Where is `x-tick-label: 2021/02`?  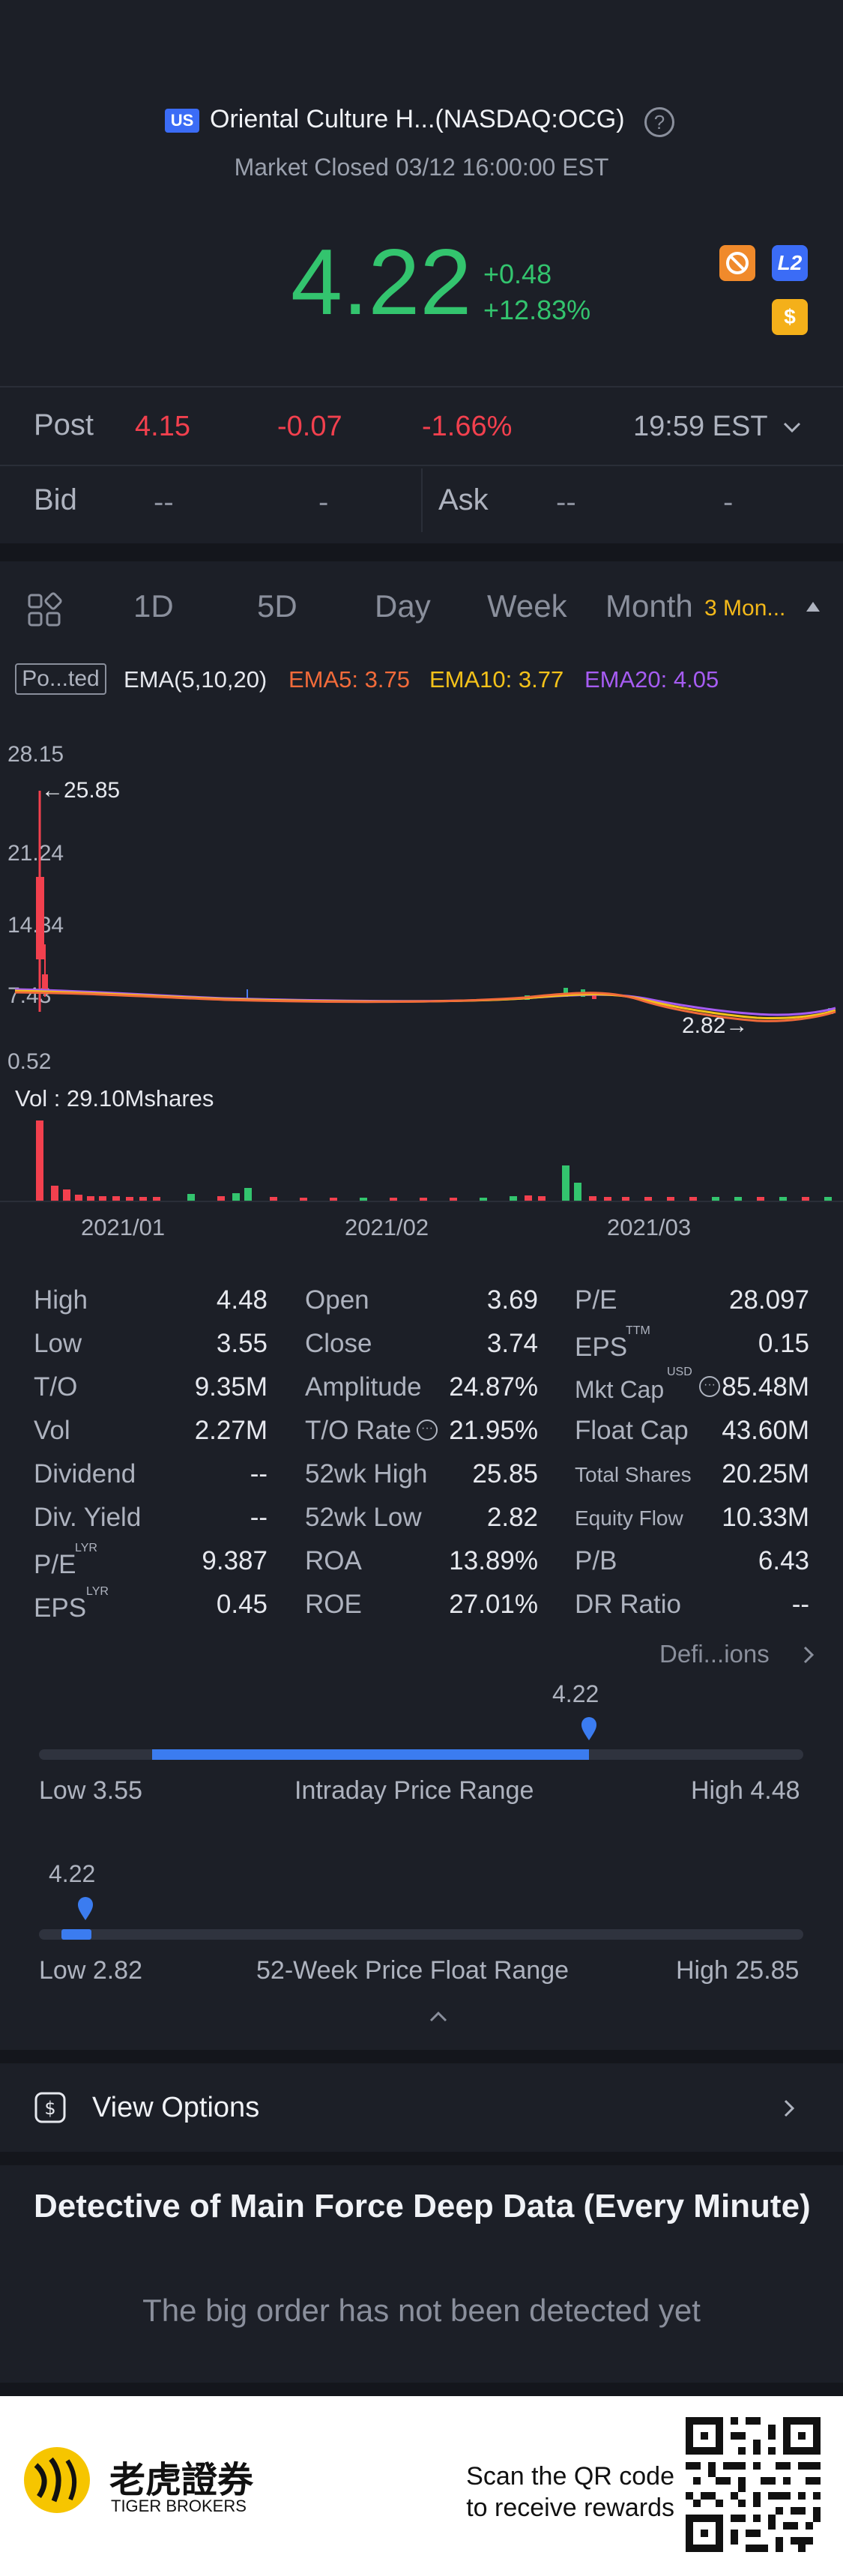
x-tick-label: 2021/02 is located at coordinates (387, 1227).